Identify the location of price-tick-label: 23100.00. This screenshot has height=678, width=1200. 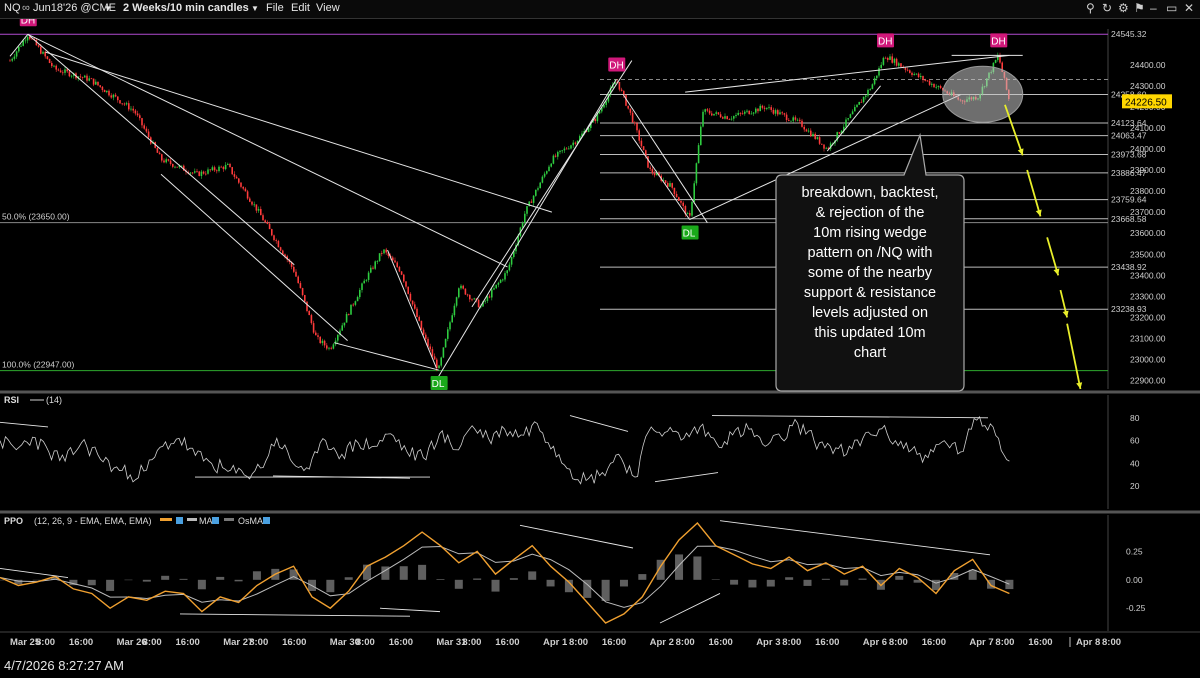
(1148, 338).